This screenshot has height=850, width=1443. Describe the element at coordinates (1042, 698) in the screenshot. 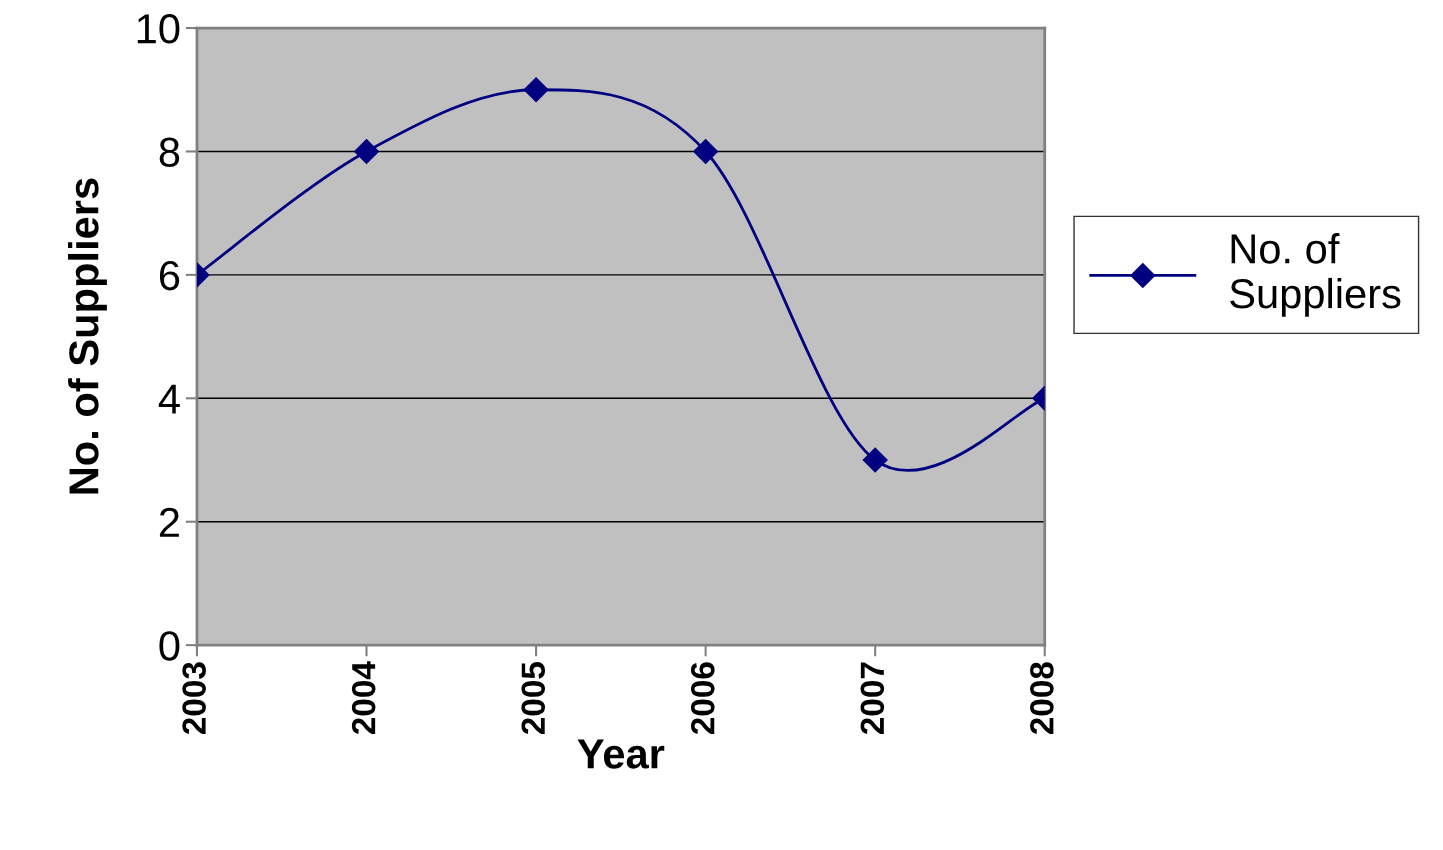

I see `x-tick-label: 2008` at that location.